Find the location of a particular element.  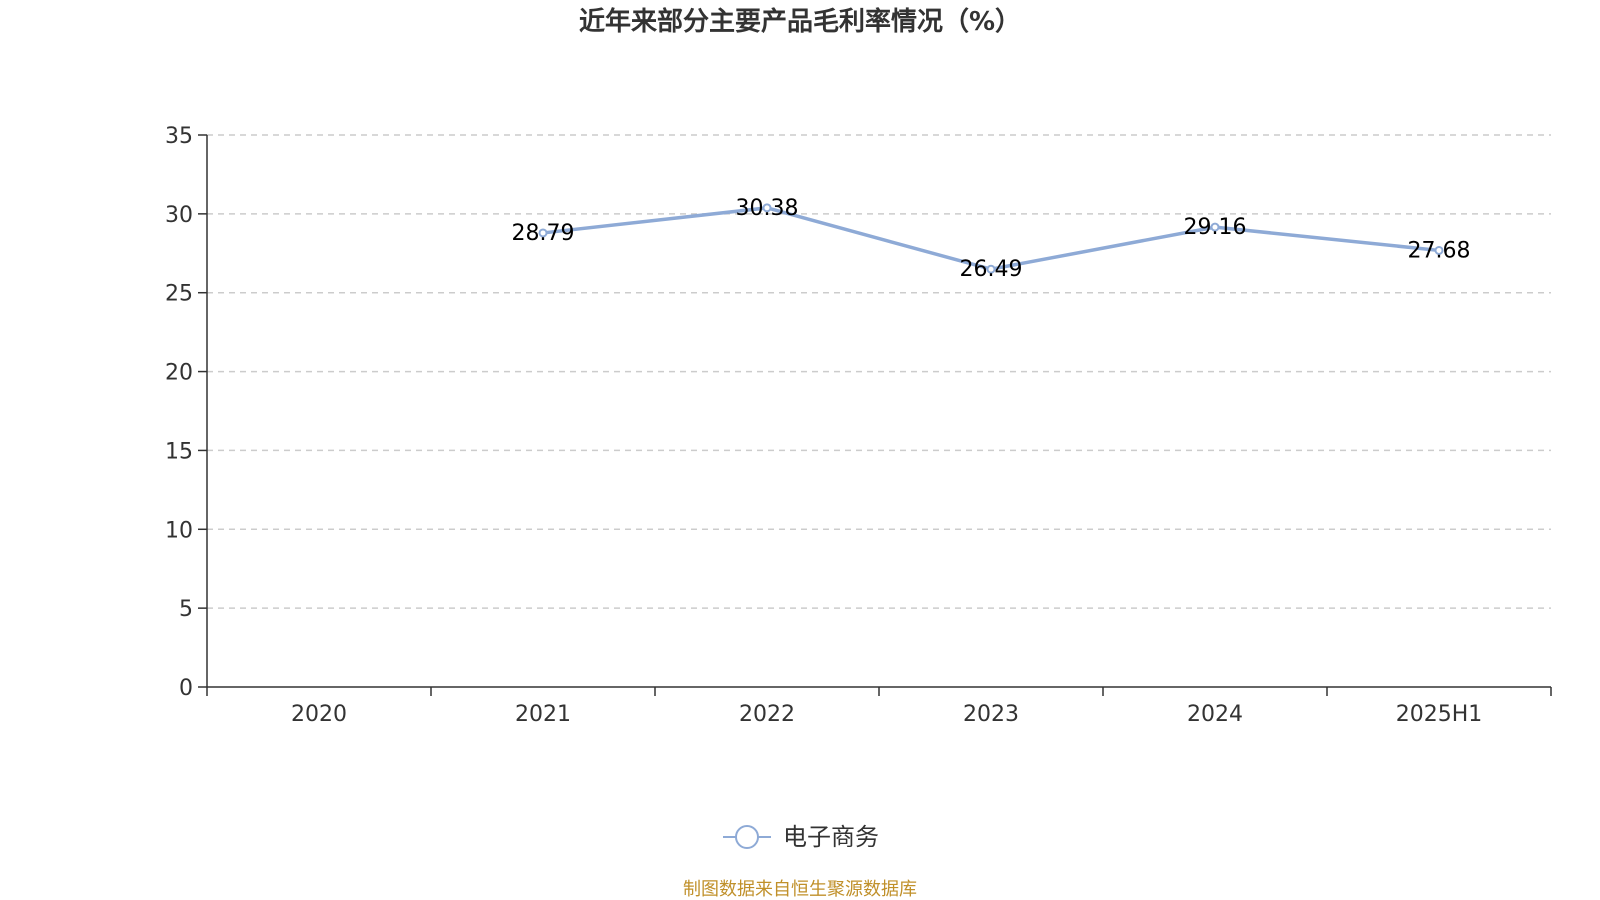

legend: 电子商务 is located at coordinates (800, 837).